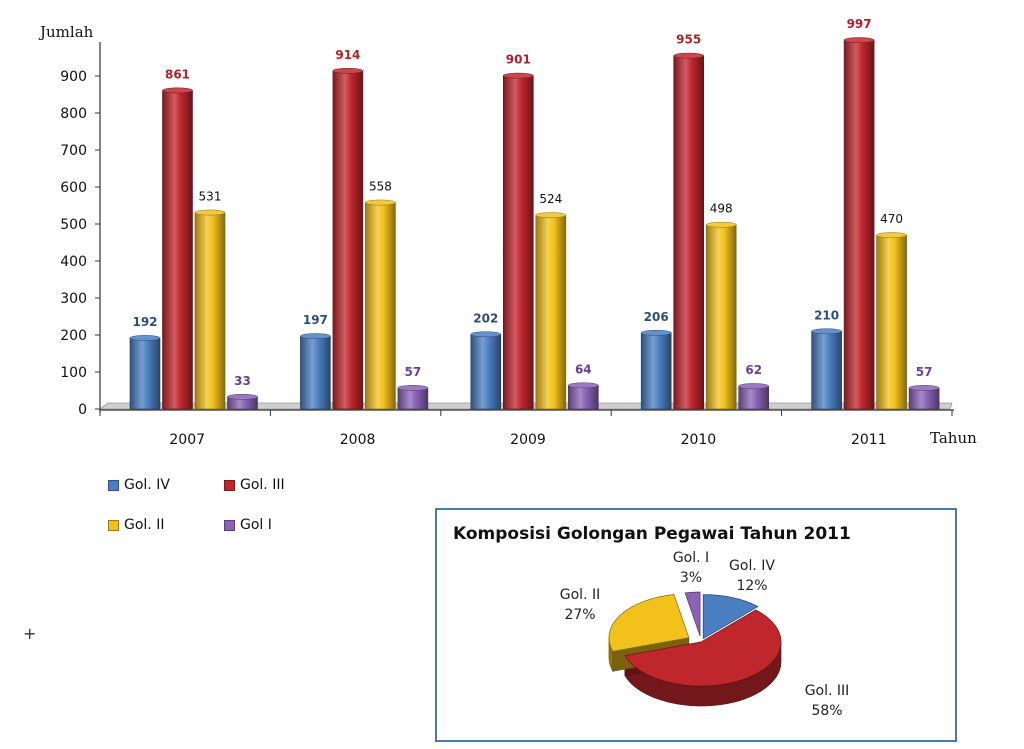  I want to click on legend-item: Gol. IV, so click(139, 485).